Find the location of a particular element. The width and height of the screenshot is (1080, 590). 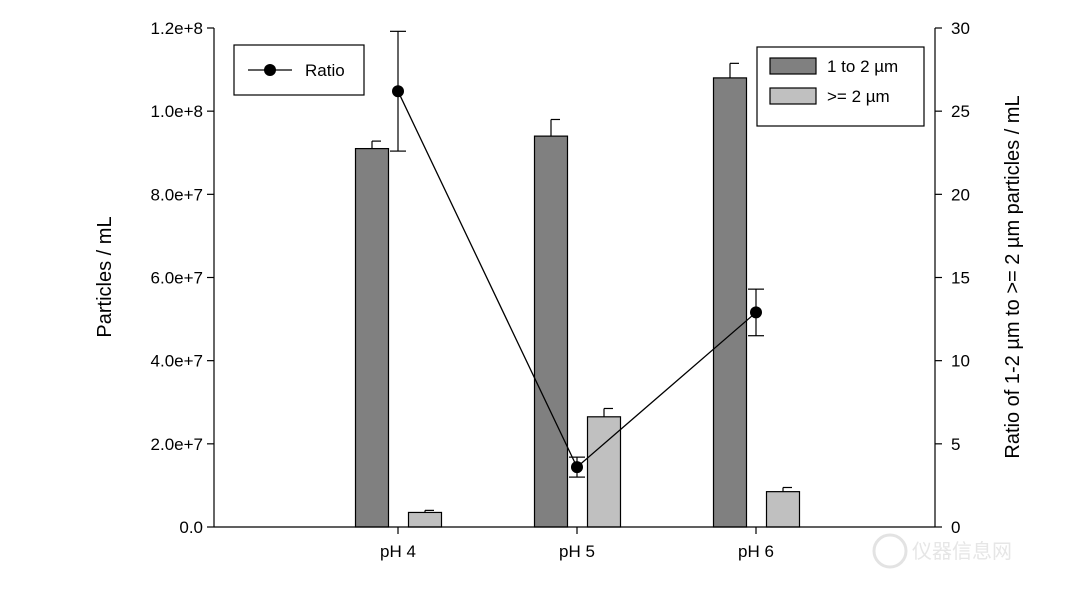

y2-tick-label: 30 is located at coordinates (960, 28).